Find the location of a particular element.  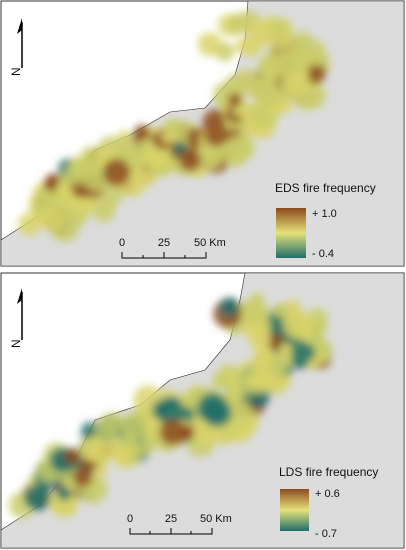

legend-min: - 0.4 is located at coordinates (323, 254).